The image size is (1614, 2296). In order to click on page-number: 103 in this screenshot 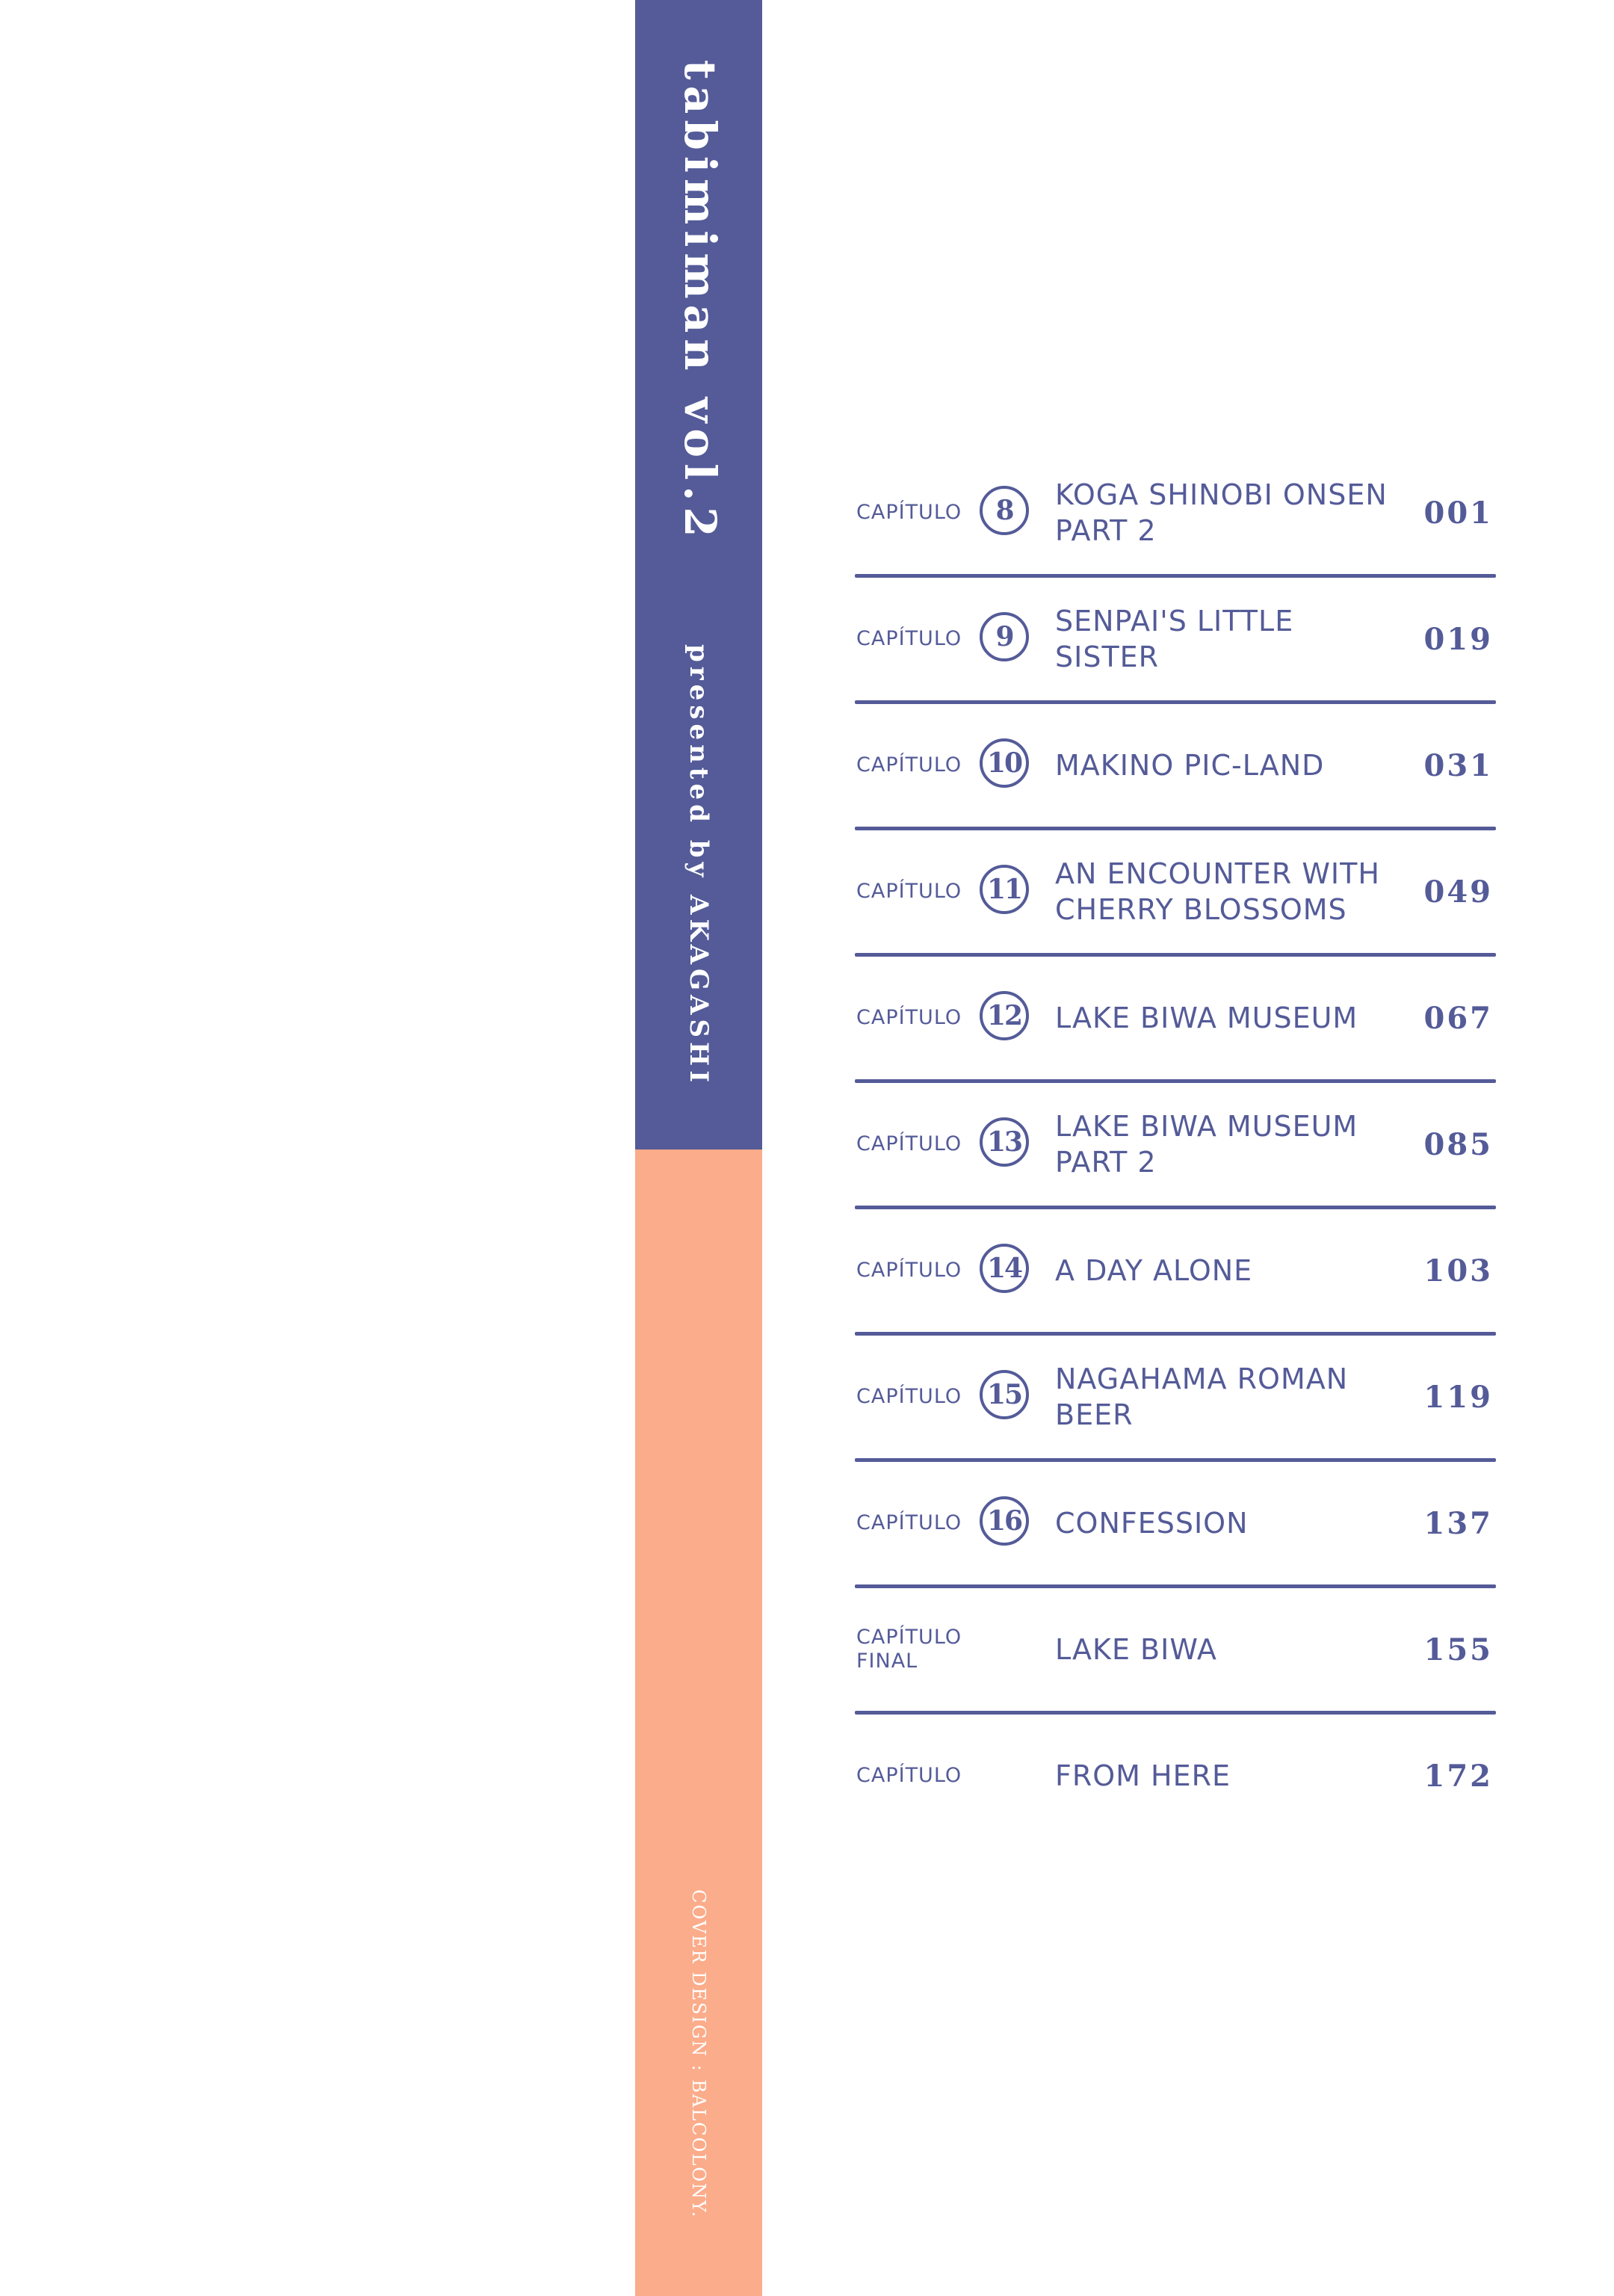, I will do `click(1458, 1271)`.